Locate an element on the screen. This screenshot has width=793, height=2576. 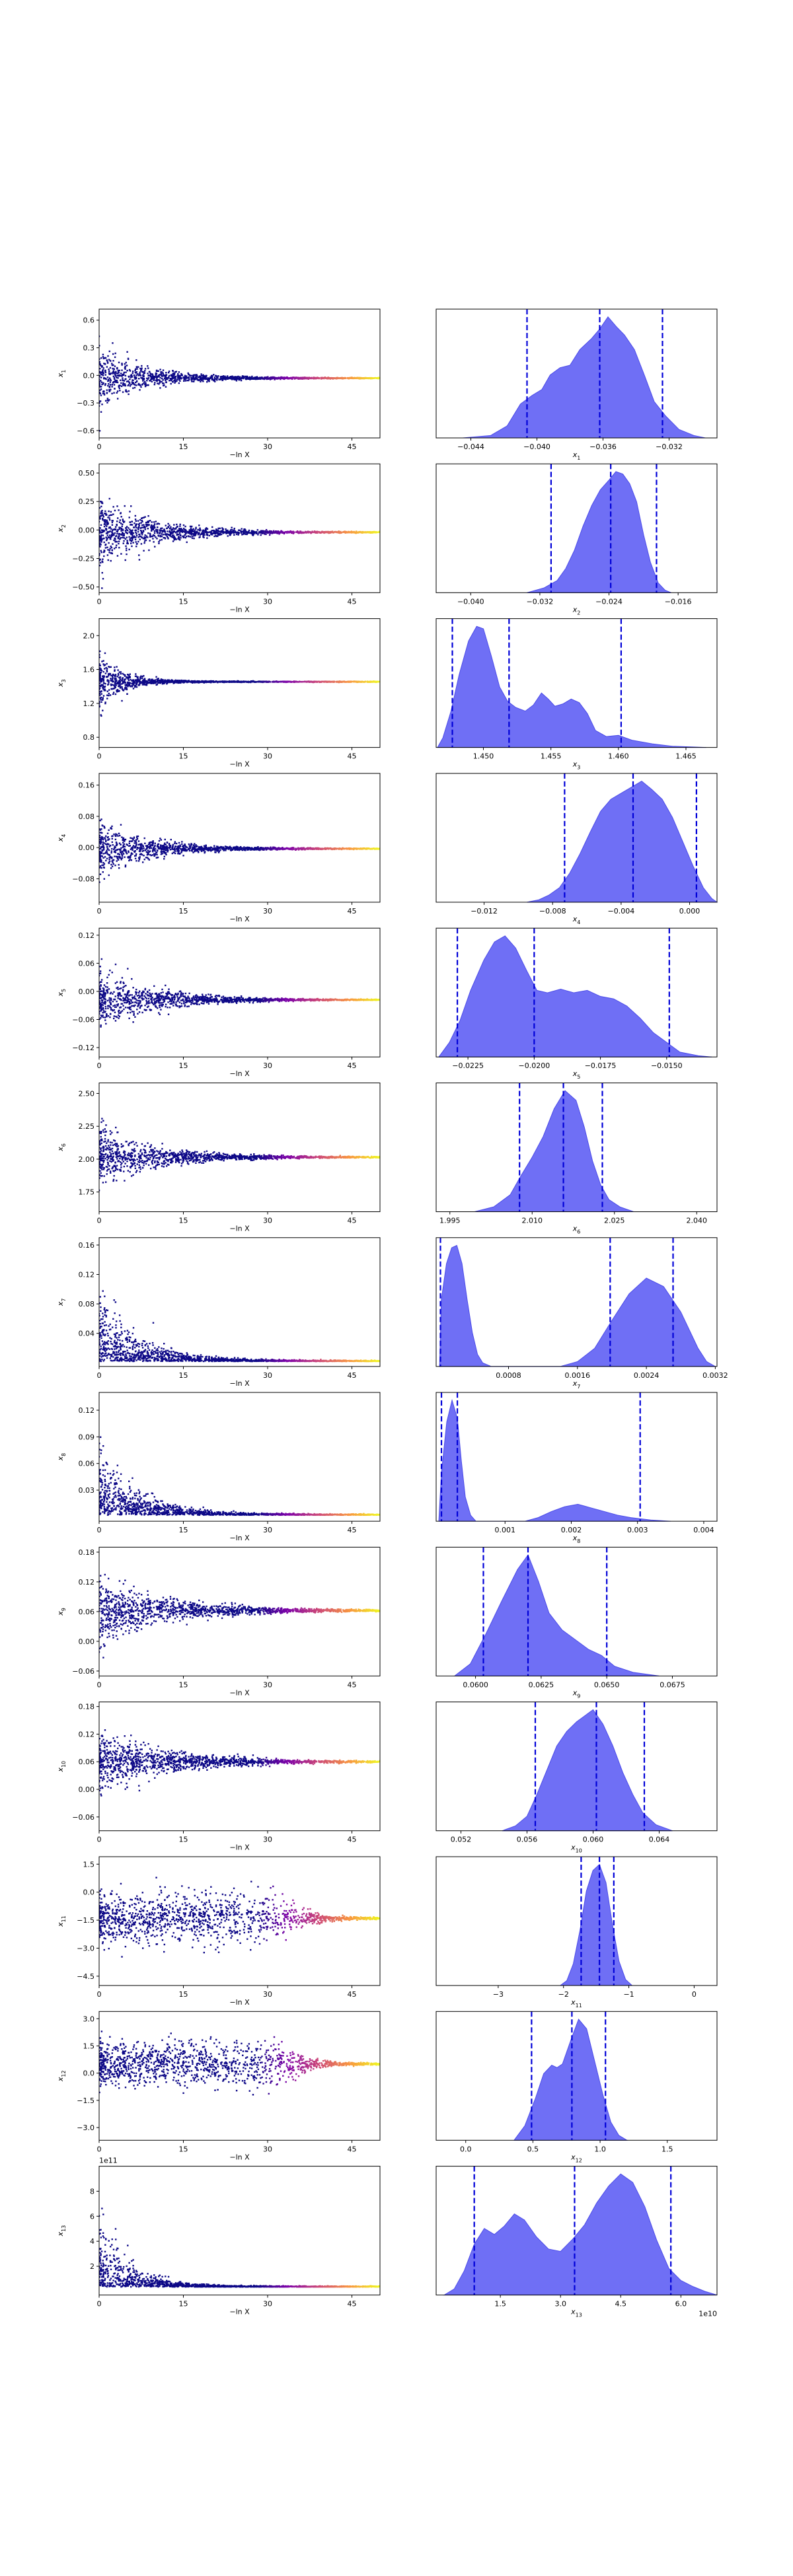
x-tick-label: 1.465 is located at coordinates (686, 757).